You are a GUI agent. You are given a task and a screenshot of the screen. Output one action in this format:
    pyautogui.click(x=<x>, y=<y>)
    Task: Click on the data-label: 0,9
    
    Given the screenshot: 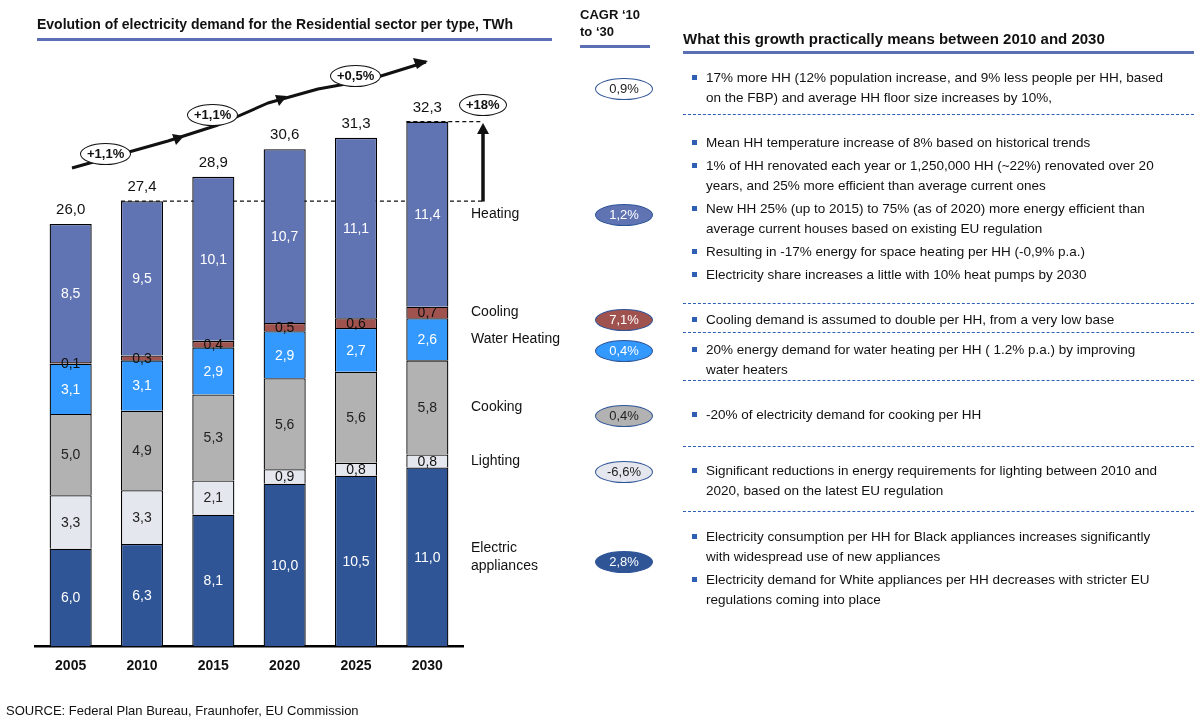 What is the action you would take?
    pyautogui.click(x=284, y=476)
    